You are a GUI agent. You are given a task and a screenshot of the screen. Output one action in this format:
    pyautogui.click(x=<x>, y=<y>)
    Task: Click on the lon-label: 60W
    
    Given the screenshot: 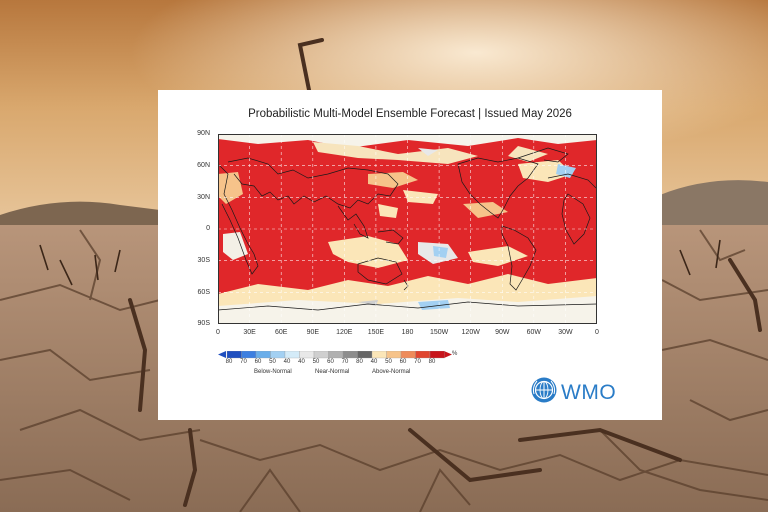 What is the action you would take?
    pyautogui.click(x=533, y=332)
    